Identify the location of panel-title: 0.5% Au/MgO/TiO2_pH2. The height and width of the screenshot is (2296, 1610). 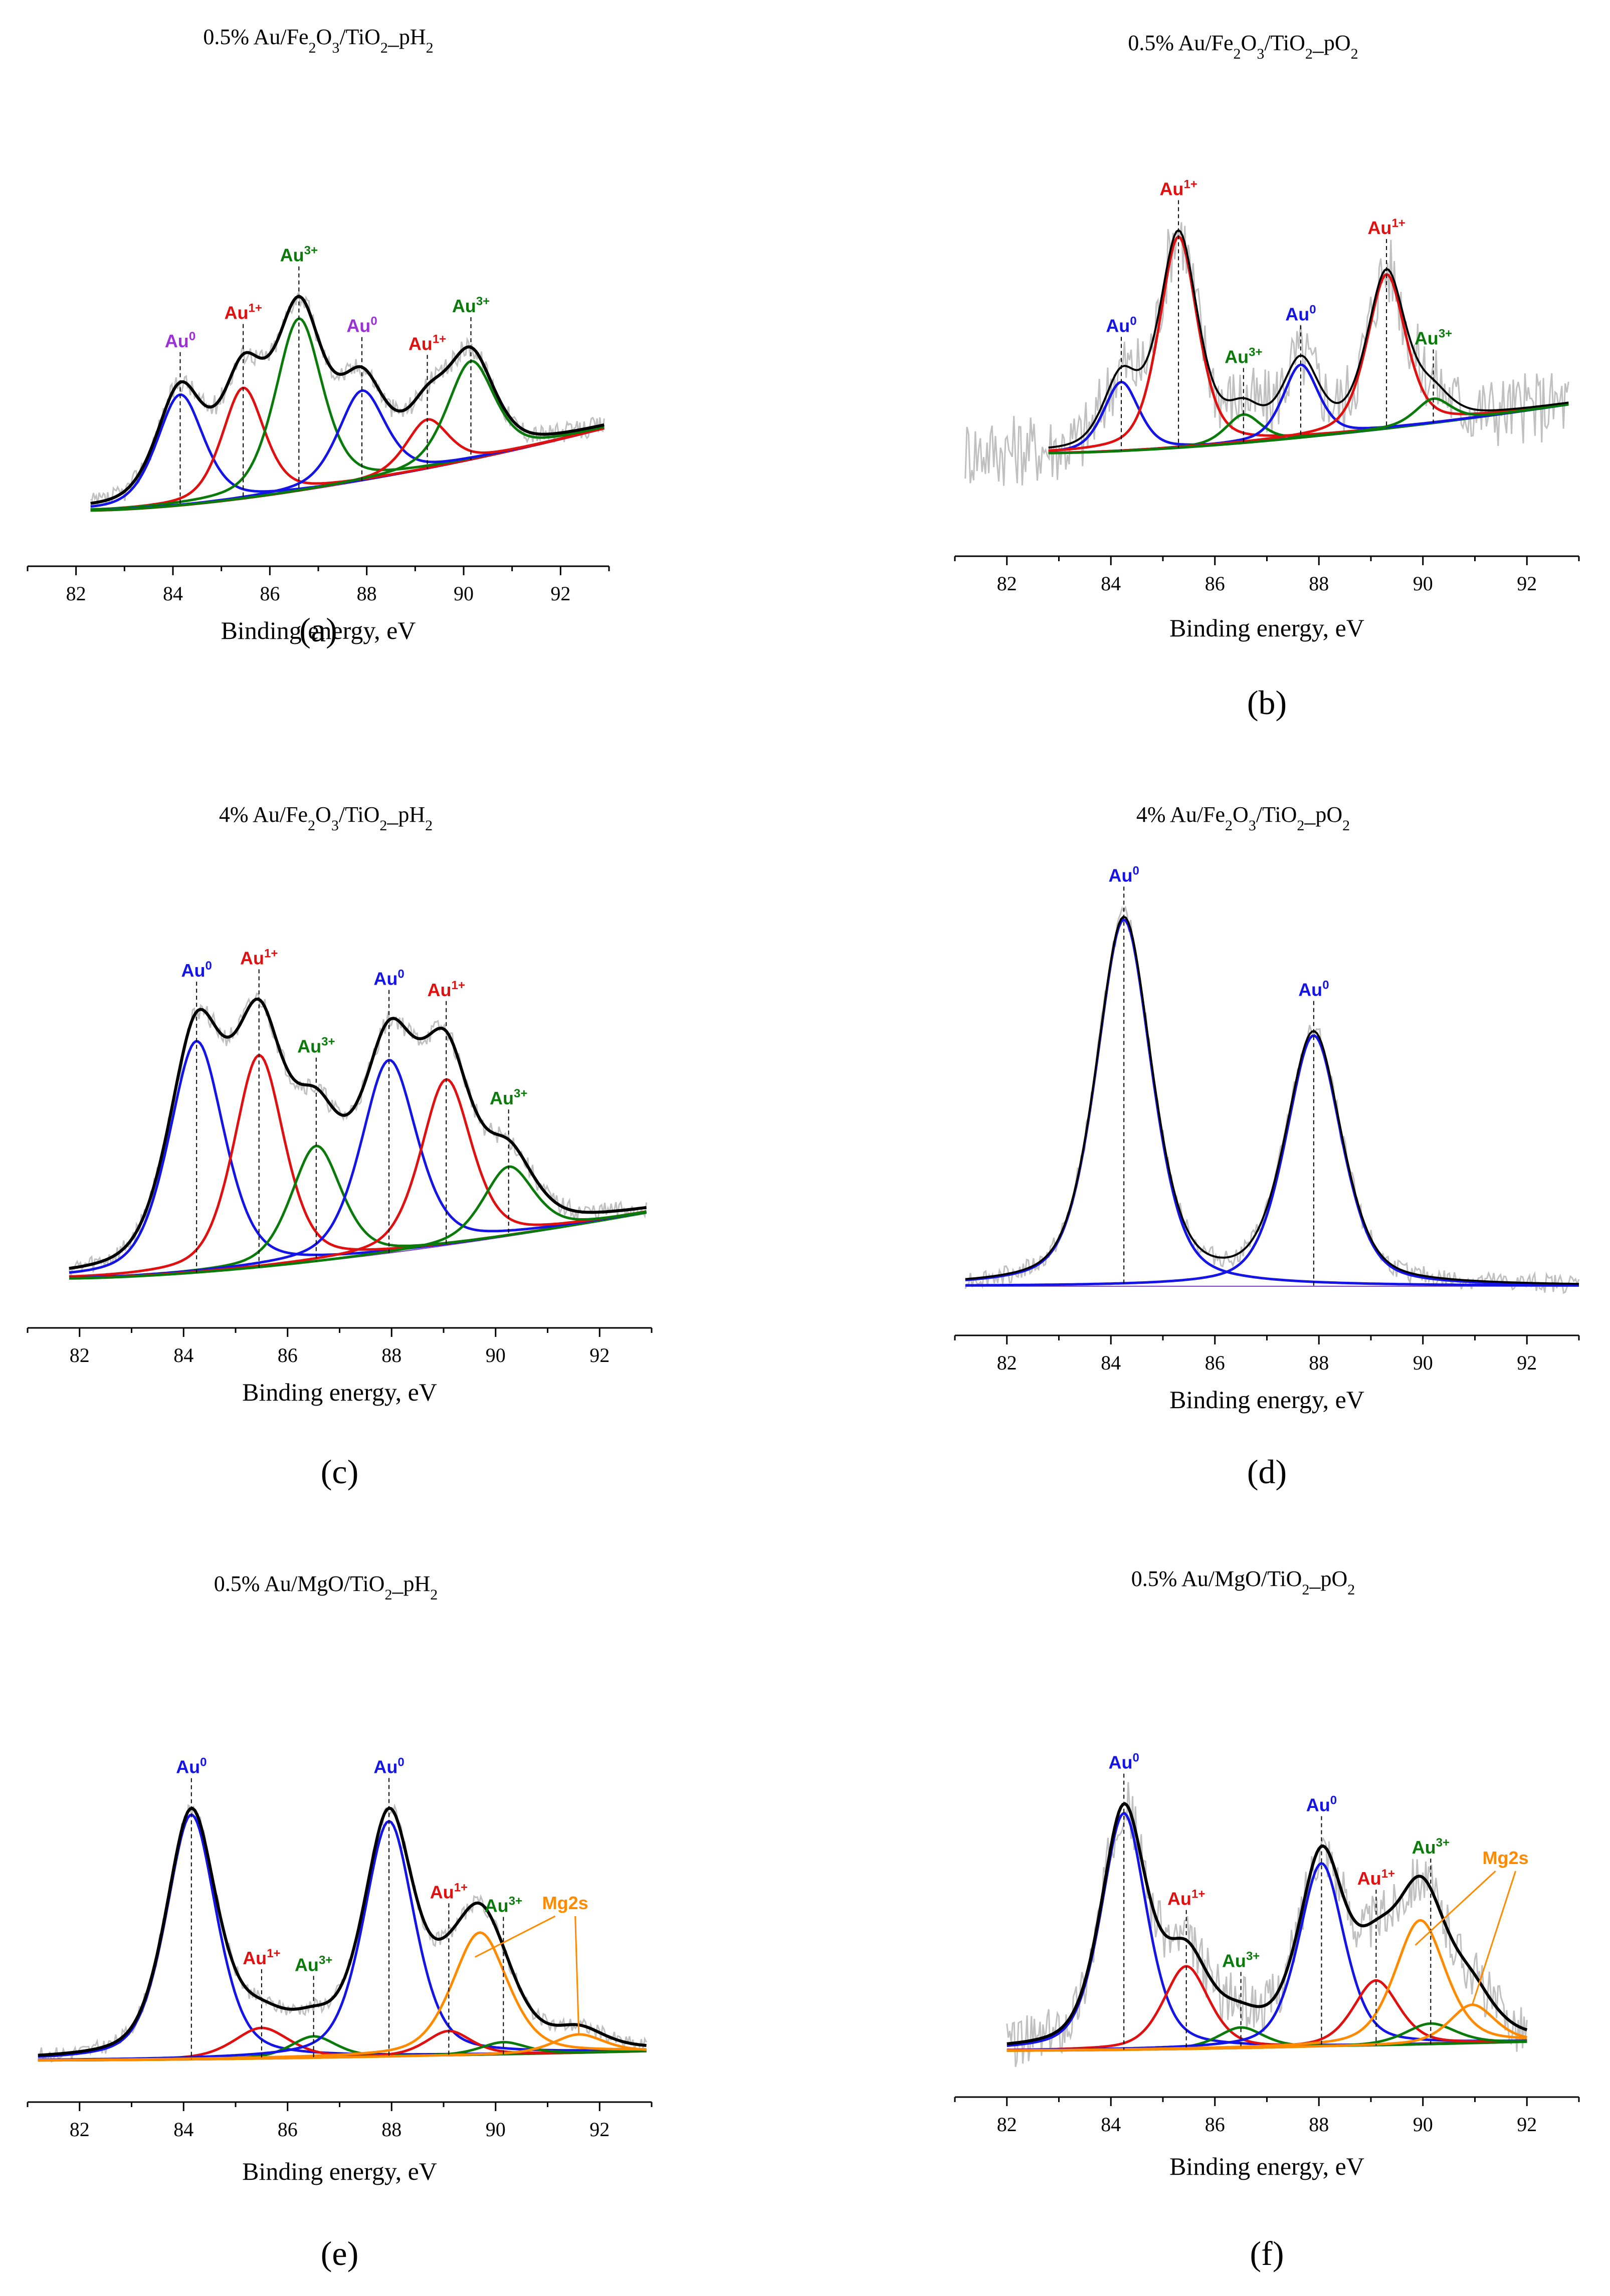
(326, 1587).